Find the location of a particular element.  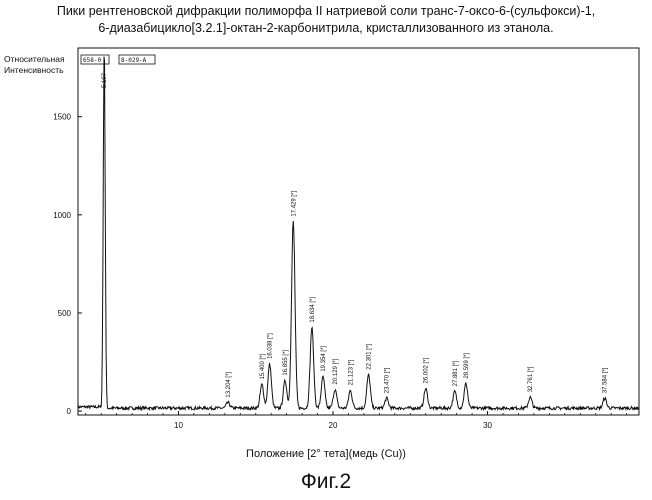

peak-label: 13.204 [*] is located at coordinates (229, 385).